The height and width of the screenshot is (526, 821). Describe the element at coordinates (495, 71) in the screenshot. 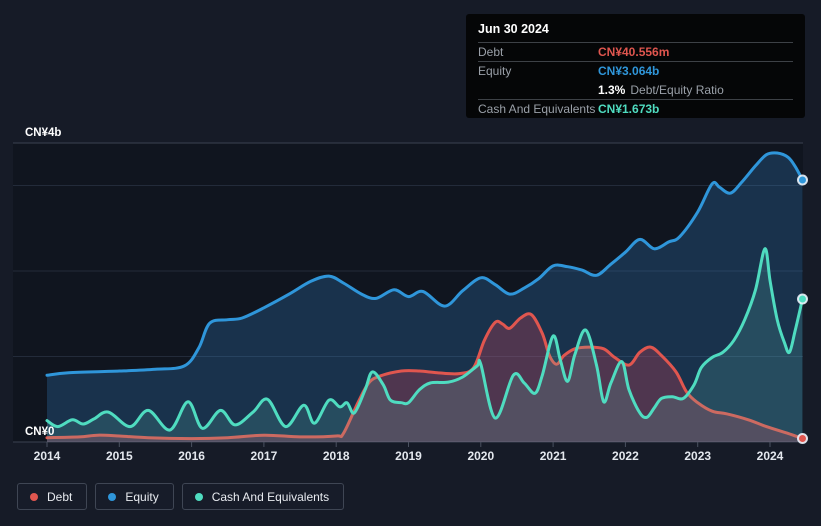

I see `tooltip-equity-label: Equity` at that location.